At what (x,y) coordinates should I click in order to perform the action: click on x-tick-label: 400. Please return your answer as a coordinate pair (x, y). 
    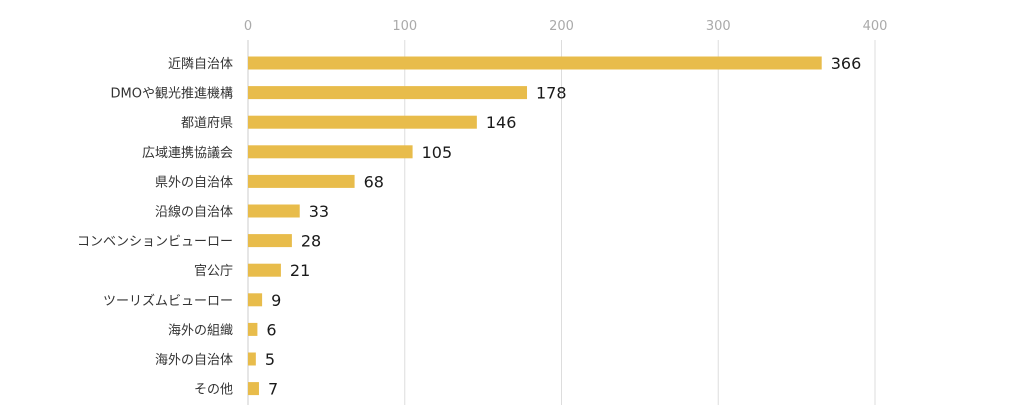
    Looking at the image, I should click on (875, 26).